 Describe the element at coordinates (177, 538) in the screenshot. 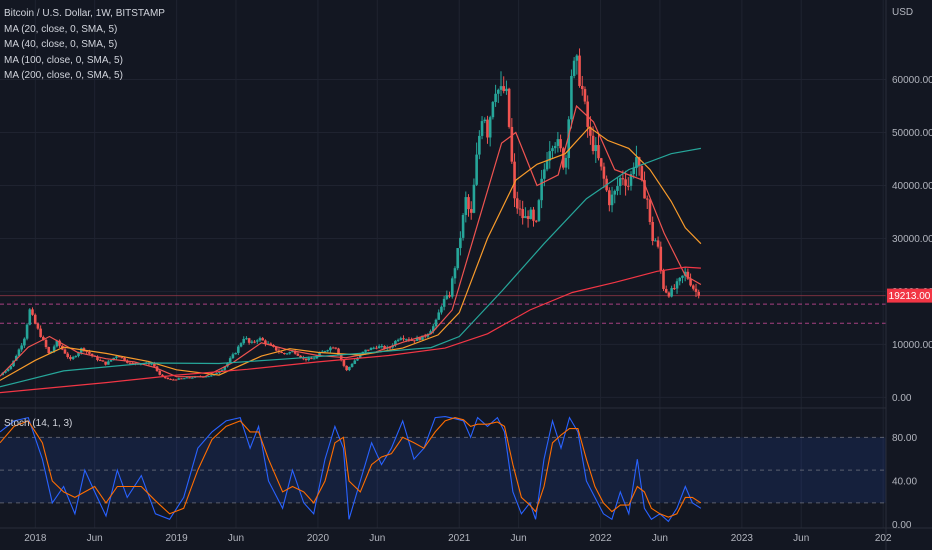

I see `time-tick-label: 2019` at that location.